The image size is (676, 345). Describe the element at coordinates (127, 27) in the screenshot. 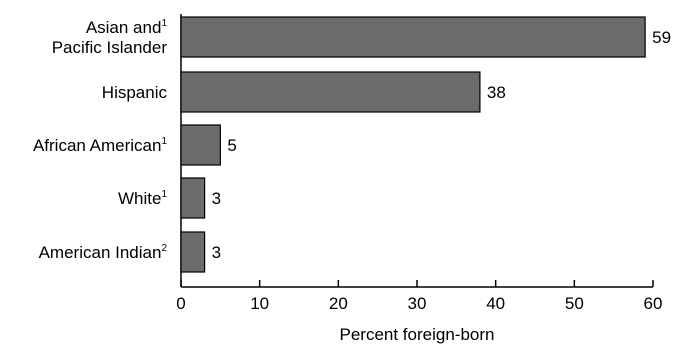

I see `category-label: Asian and1` at that location.